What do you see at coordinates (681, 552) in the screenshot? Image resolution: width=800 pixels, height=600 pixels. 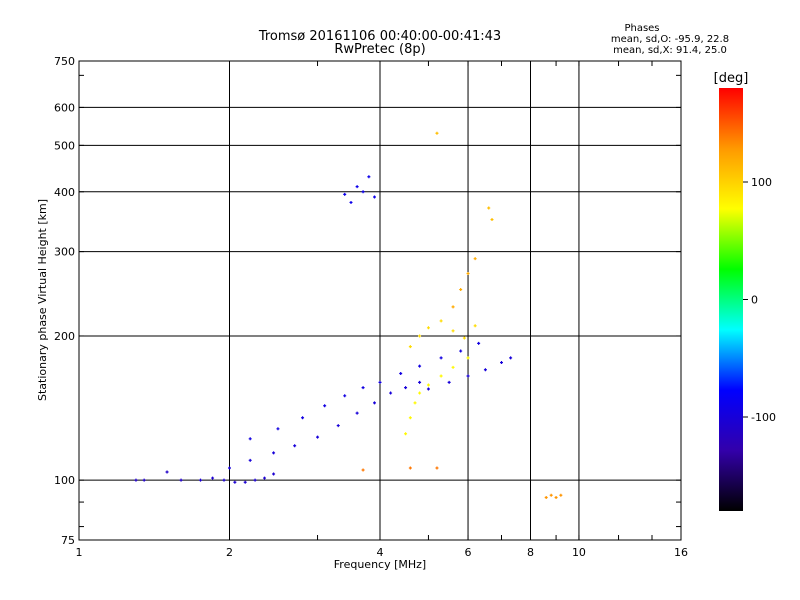 I see `x-tick-label: 16` at bounding box center [681, 552].